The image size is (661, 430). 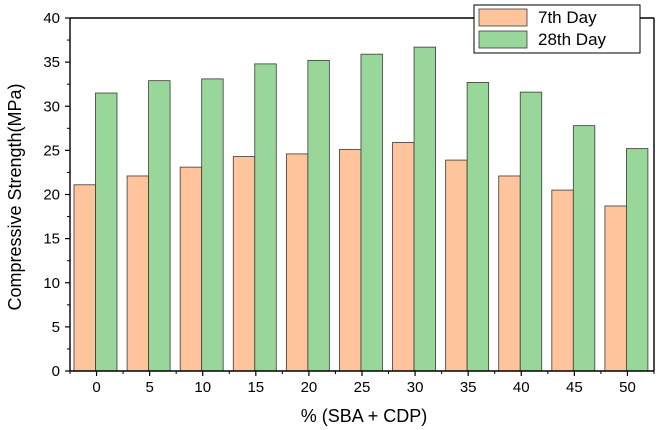 I want to click on legend-label-28th-day: 28th Day, so click(x=572, y=39).